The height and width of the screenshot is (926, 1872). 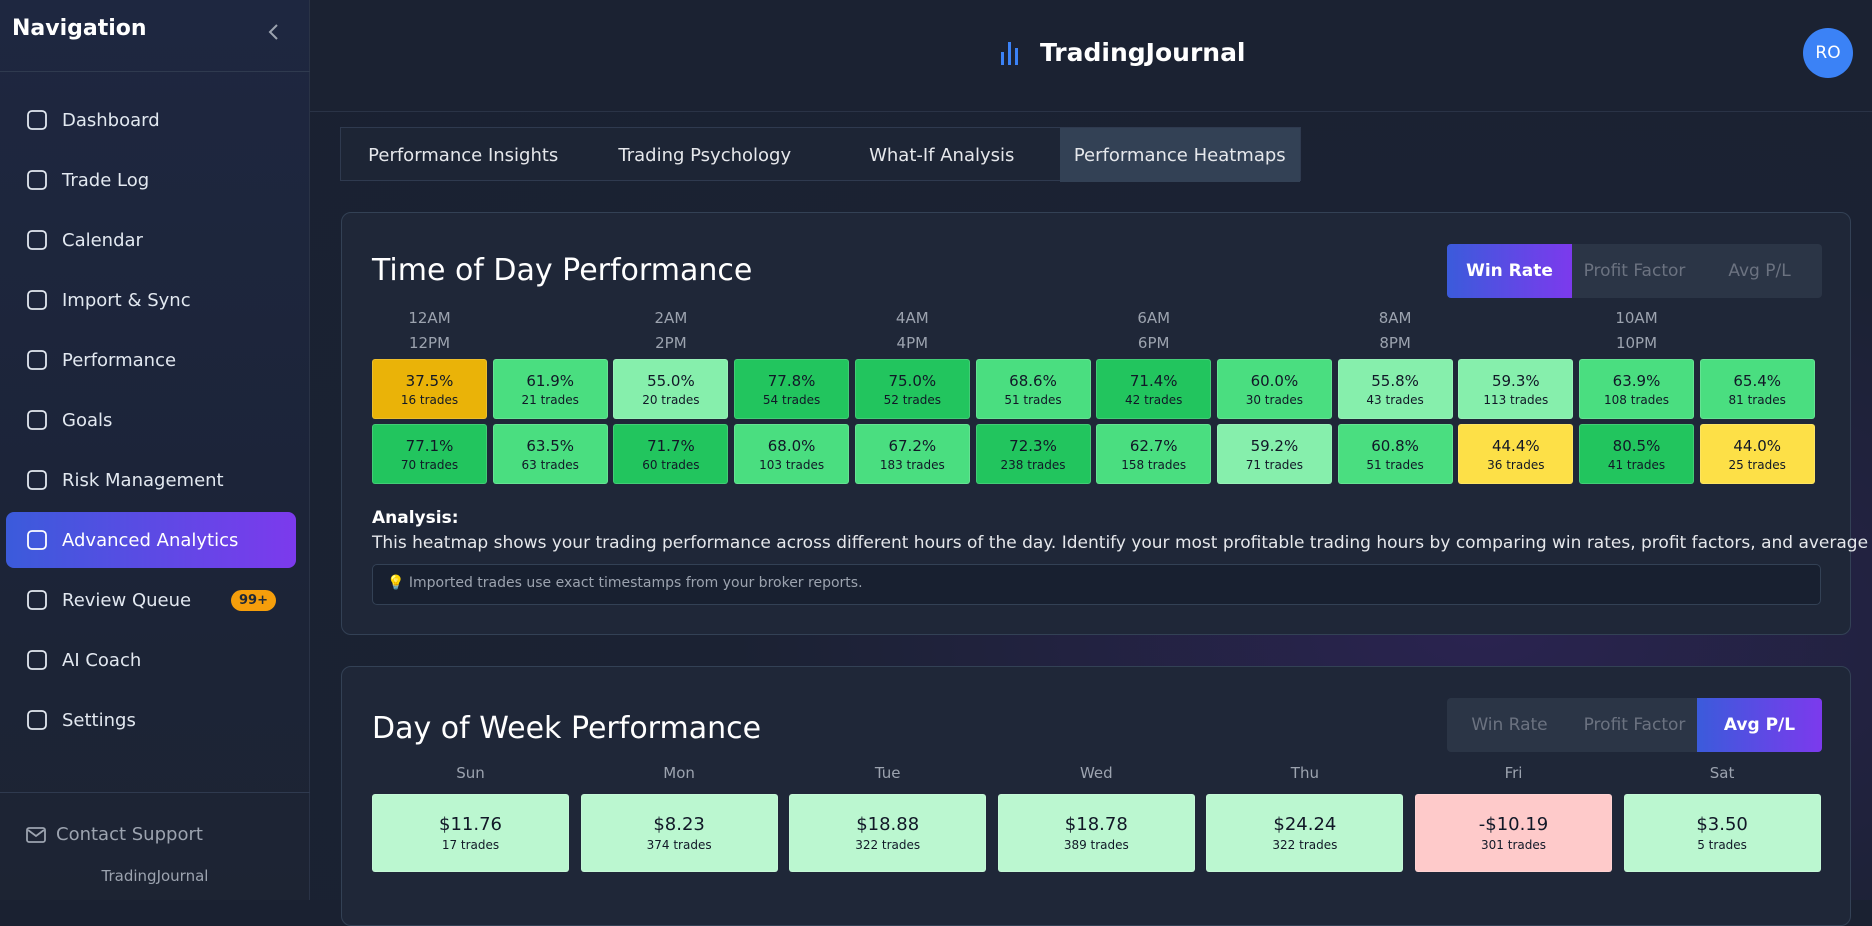 What do you see at coordinates (679, 773) in the screenshot?
I see `day-label: Mon` at bounding box center [679, 773].